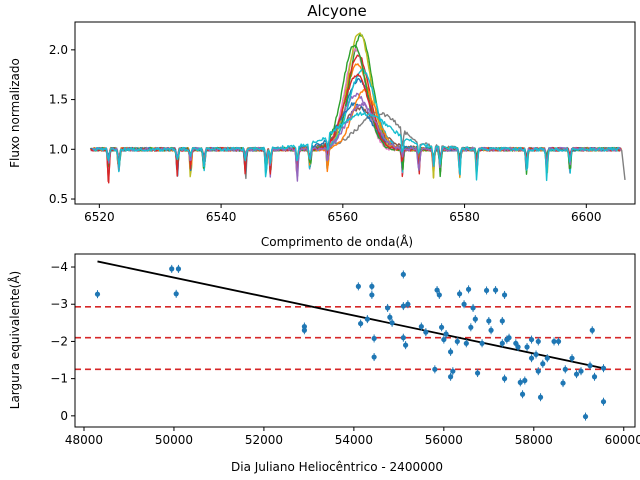  I want to click on reference-lines, so click(355, 338).